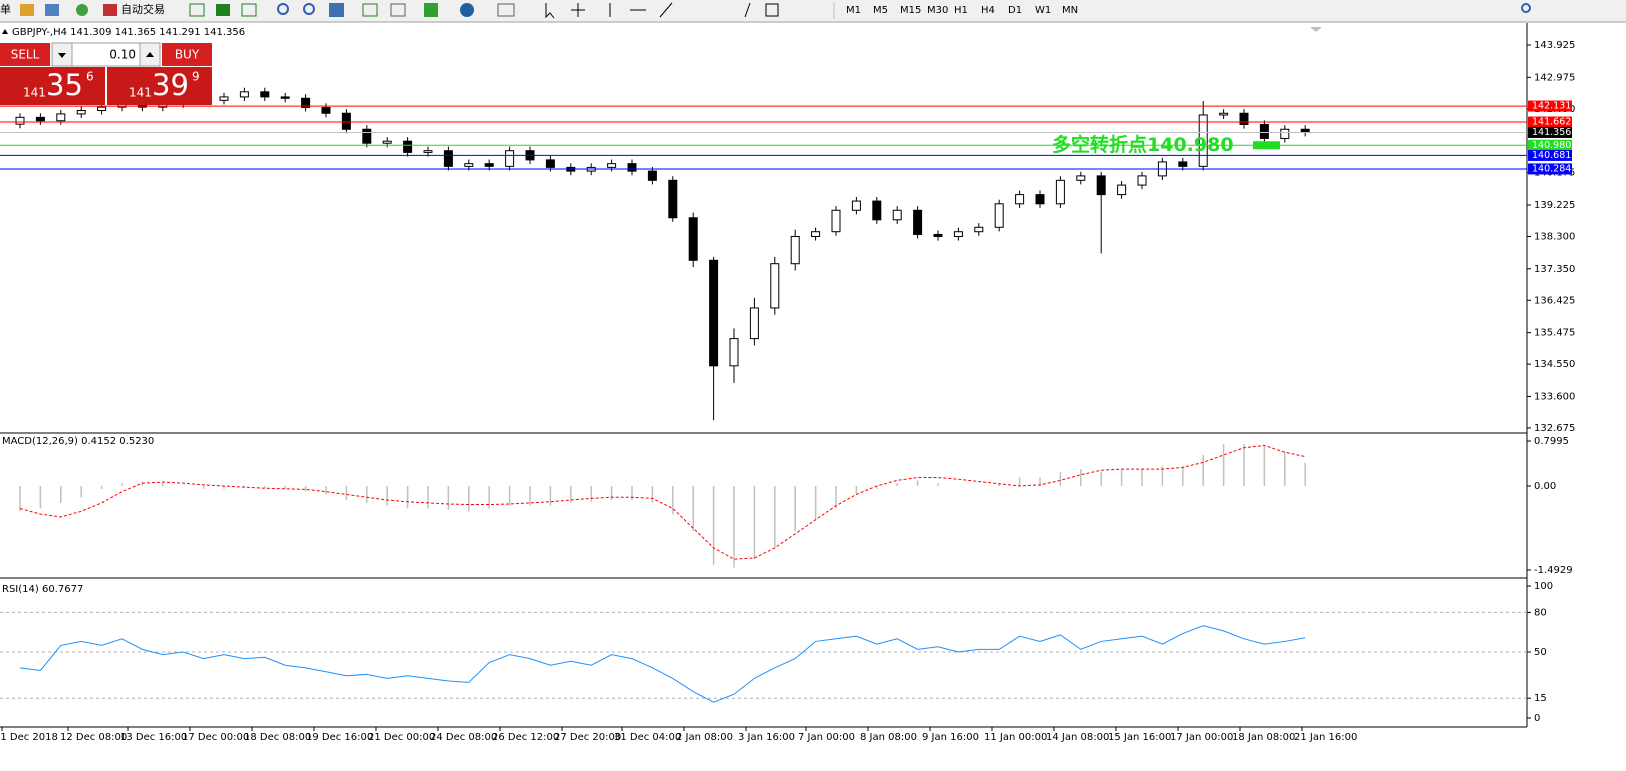 The height and width of the screenshot is (771, 1626). Describe the element at coordinates (1545, 486) in the screenshot. I see `y-tick-label: 0.00` at that location.